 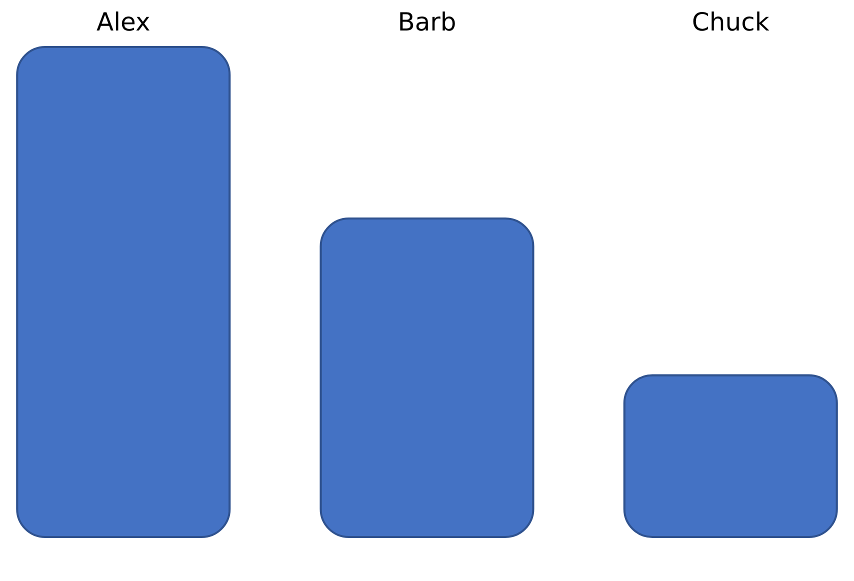 I want to click on x-tick-label: Alex, so click(x=123, y=22).